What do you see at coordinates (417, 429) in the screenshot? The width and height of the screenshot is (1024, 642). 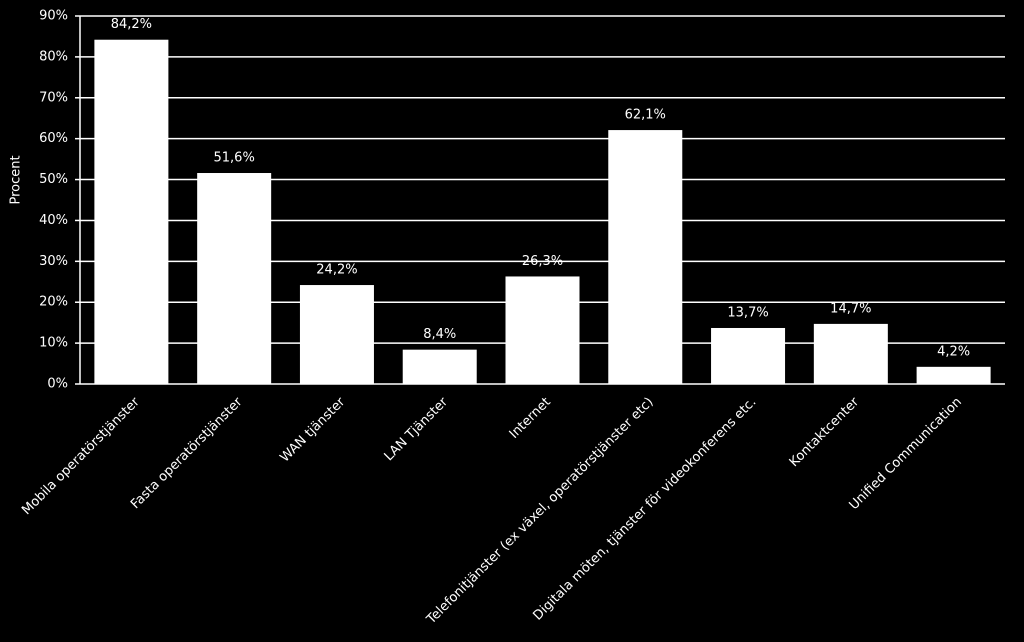 I see `x-tick-label: LAN Tjänster` at bounding box center [417, 429].